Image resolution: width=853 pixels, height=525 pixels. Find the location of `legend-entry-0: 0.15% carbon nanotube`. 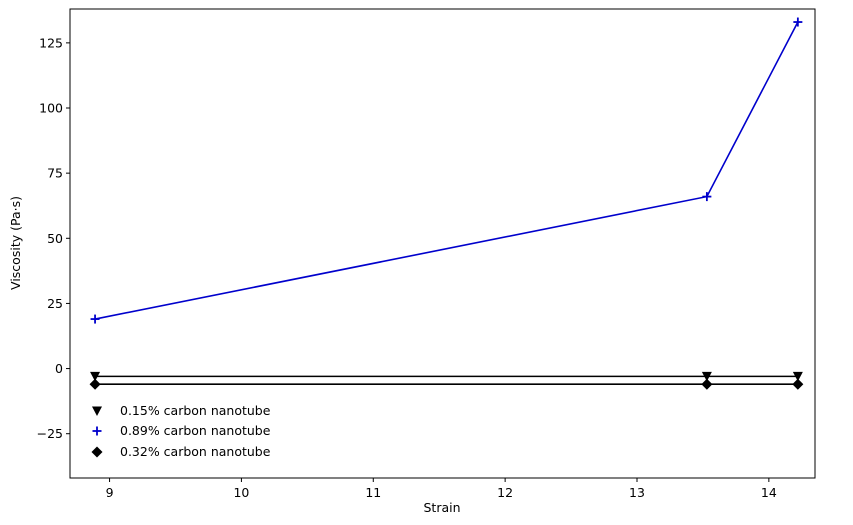

legend-entry-0: 0.15% carbon nanotube is located at coordinates (181, 410).